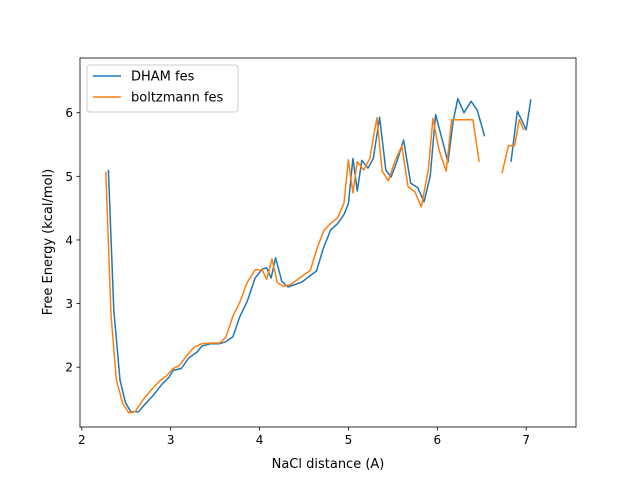 The height and width of the screenshot is (480, 640). Describe the element at coordinates (513, 146) in the screenshot. I see `series-line-boltzmann` at that location.